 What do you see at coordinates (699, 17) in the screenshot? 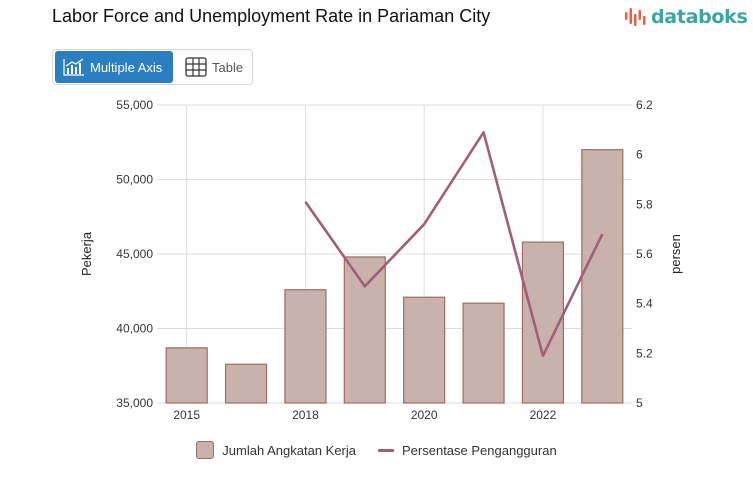
I see `databoks-logo-text: databoks` at bounding box center [699, 17].